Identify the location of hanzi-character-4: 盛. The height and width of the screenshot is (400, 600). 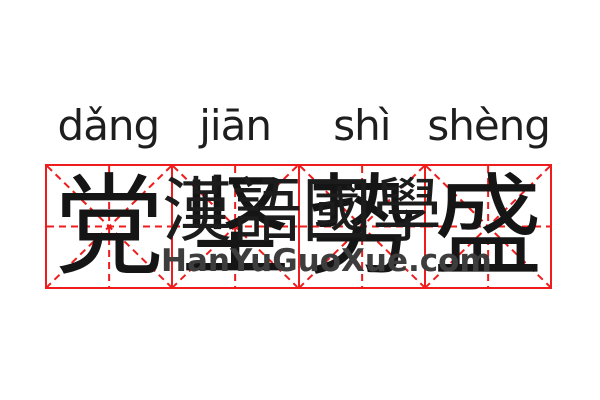
(487, 226).